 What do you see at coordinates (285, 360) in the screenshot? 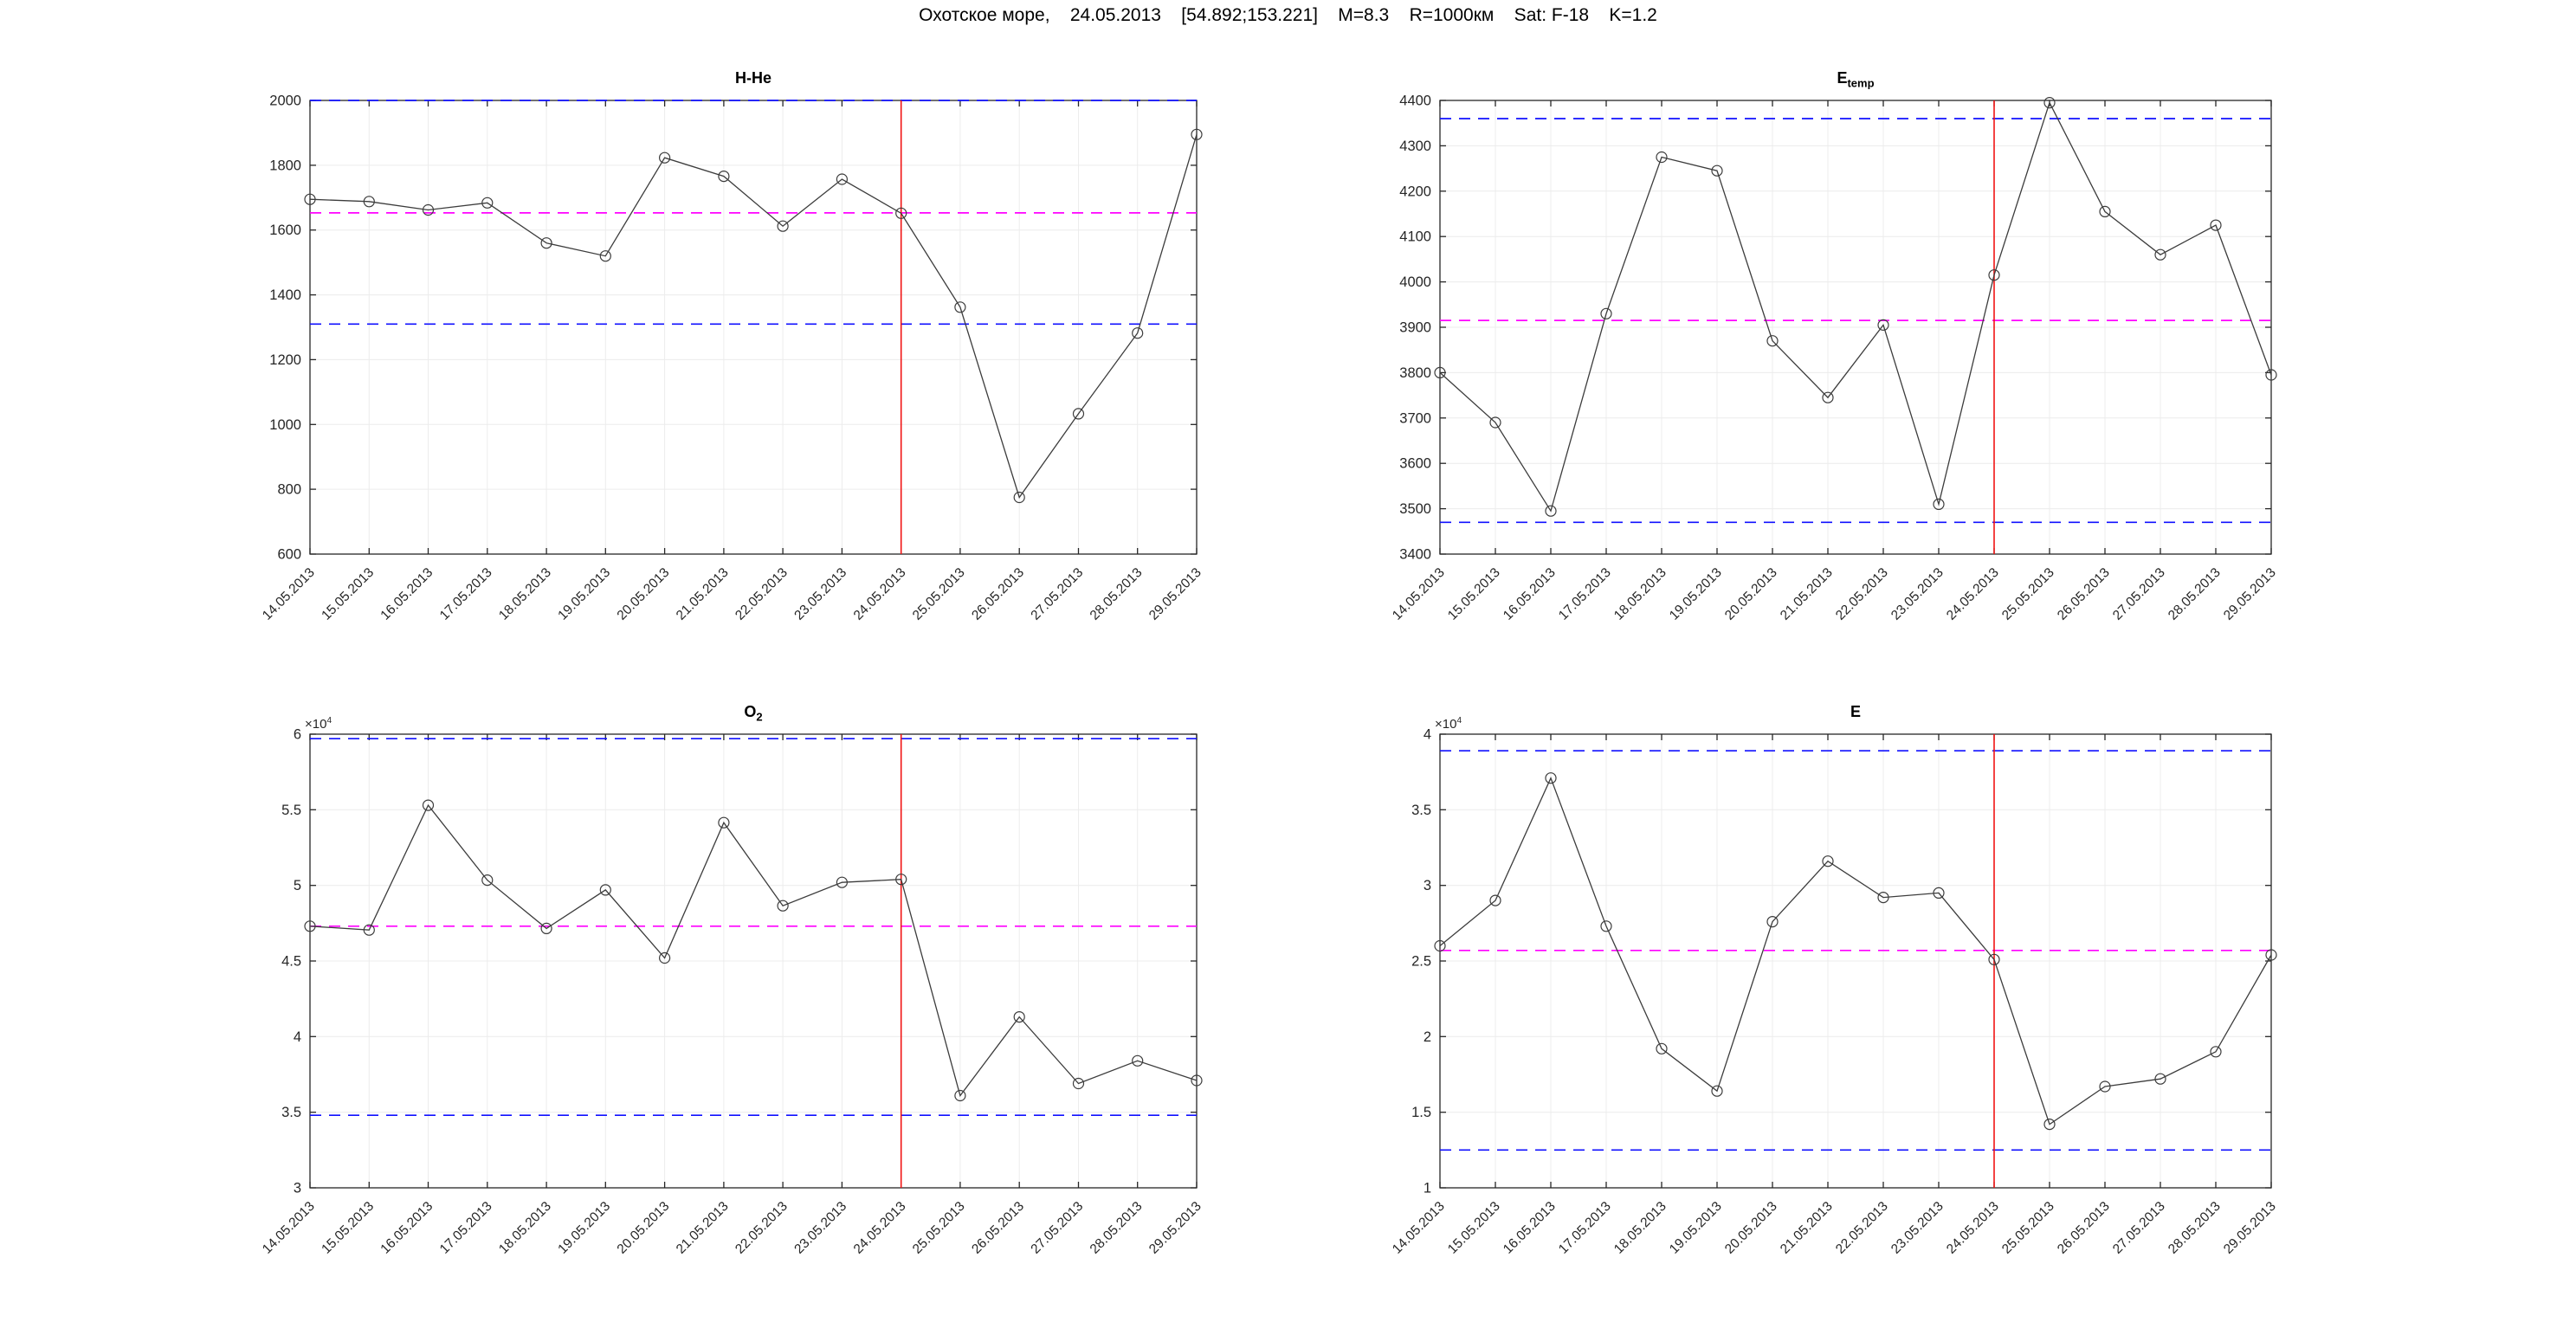
I see `svg-text: 1200` at bounding box center [285, 360].